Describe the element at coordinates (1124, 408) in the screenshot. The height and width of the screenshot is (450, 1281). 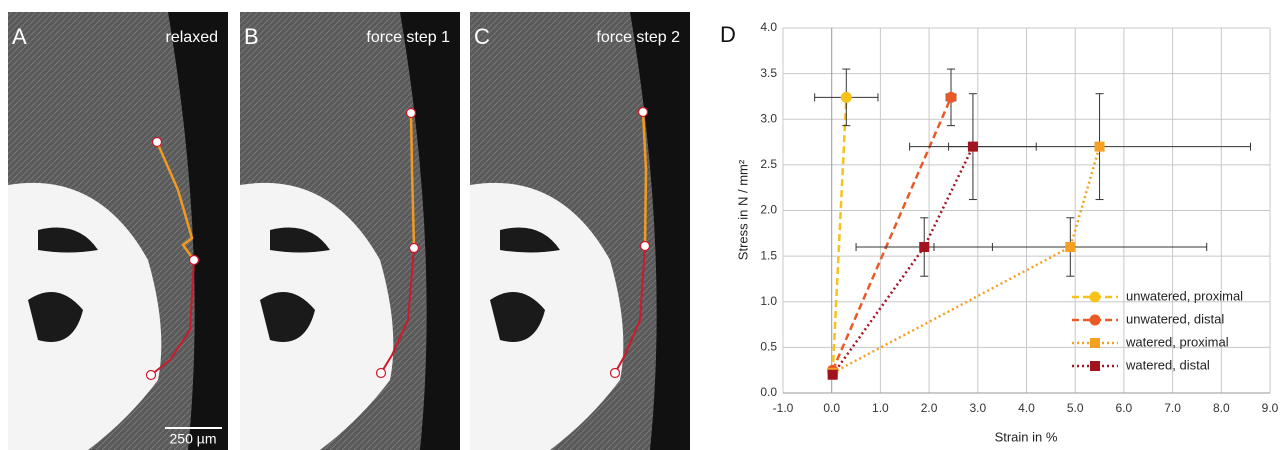
I see `x-tick-label: 6.0` at that location.